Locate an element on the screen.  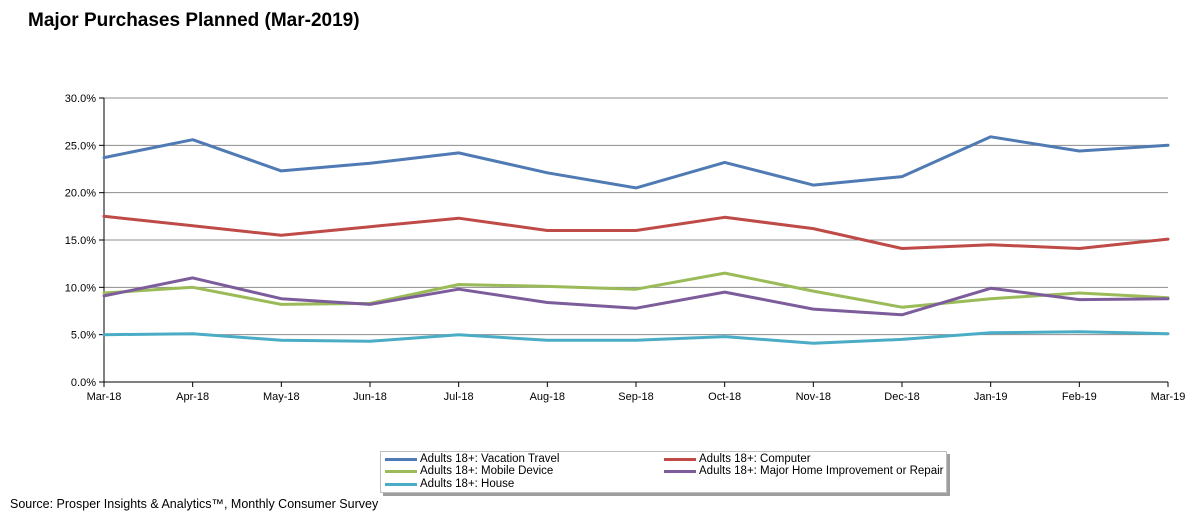
legend-label-house: Adults 18+: House is located at coordinates (467, 484).